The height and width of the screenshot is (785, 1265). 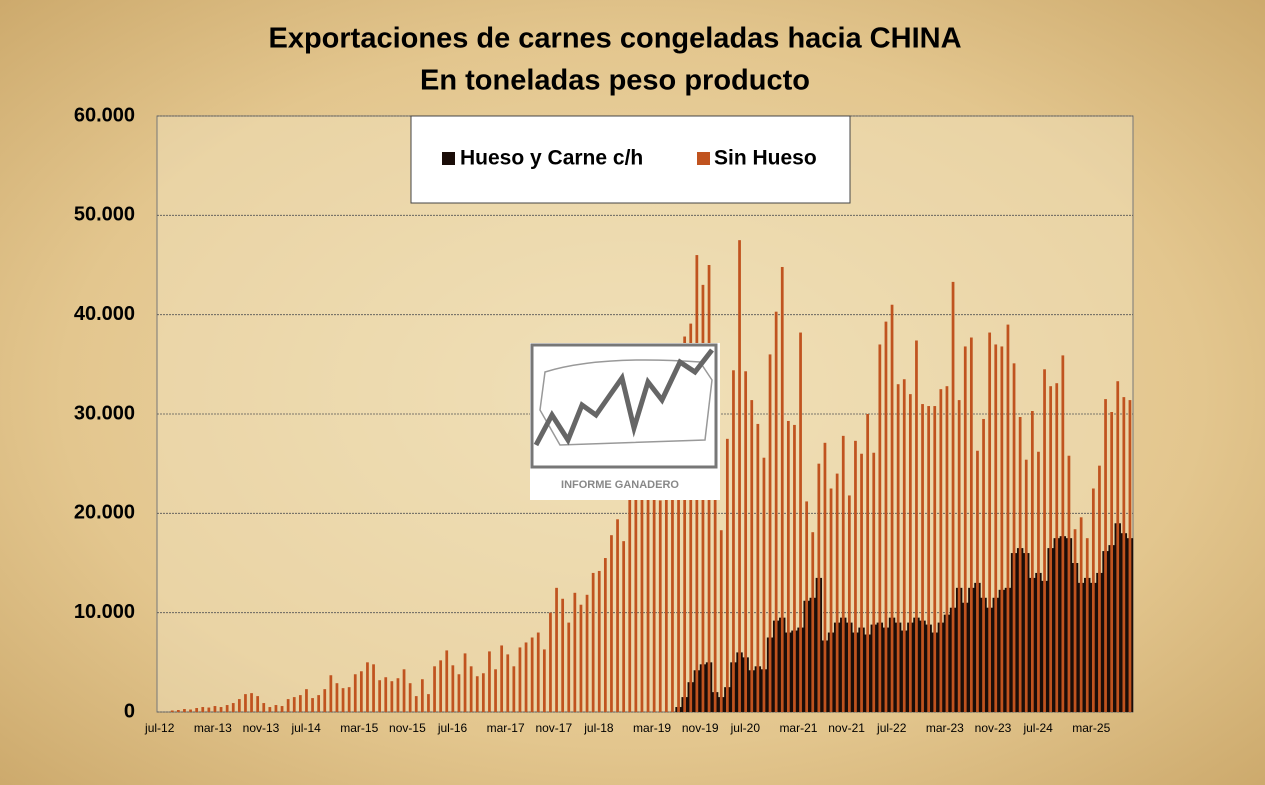 What do you see at coordinates (945, 728) in the screenshot?
I see `x-tick-label: mar-23` at bounding box center [945, 728].